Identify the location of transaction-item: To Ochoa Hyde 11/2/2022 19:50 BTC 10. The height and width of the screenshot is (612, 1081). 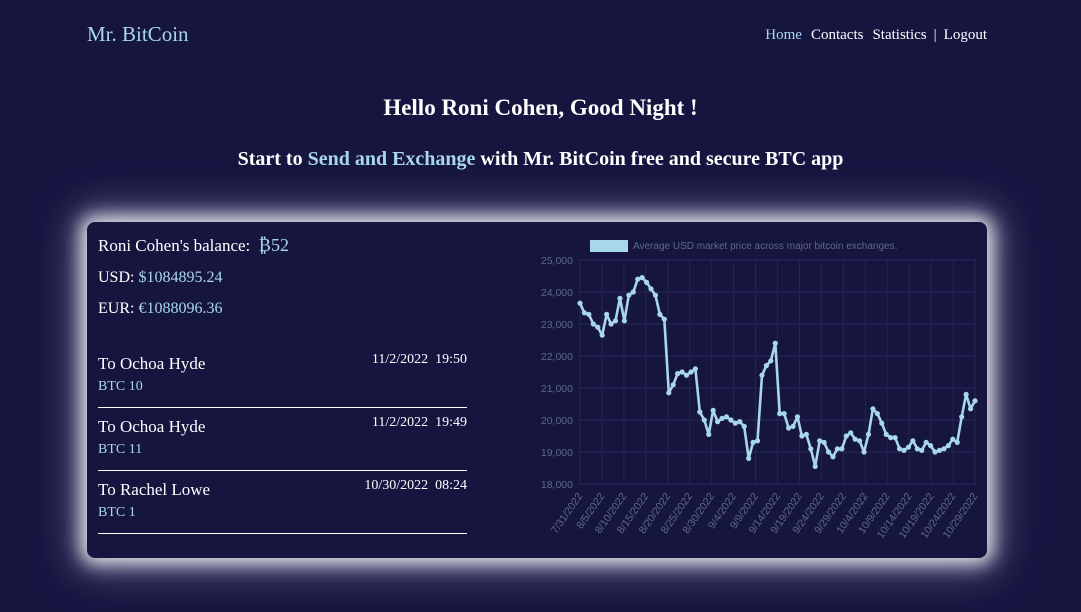
(282, 376).